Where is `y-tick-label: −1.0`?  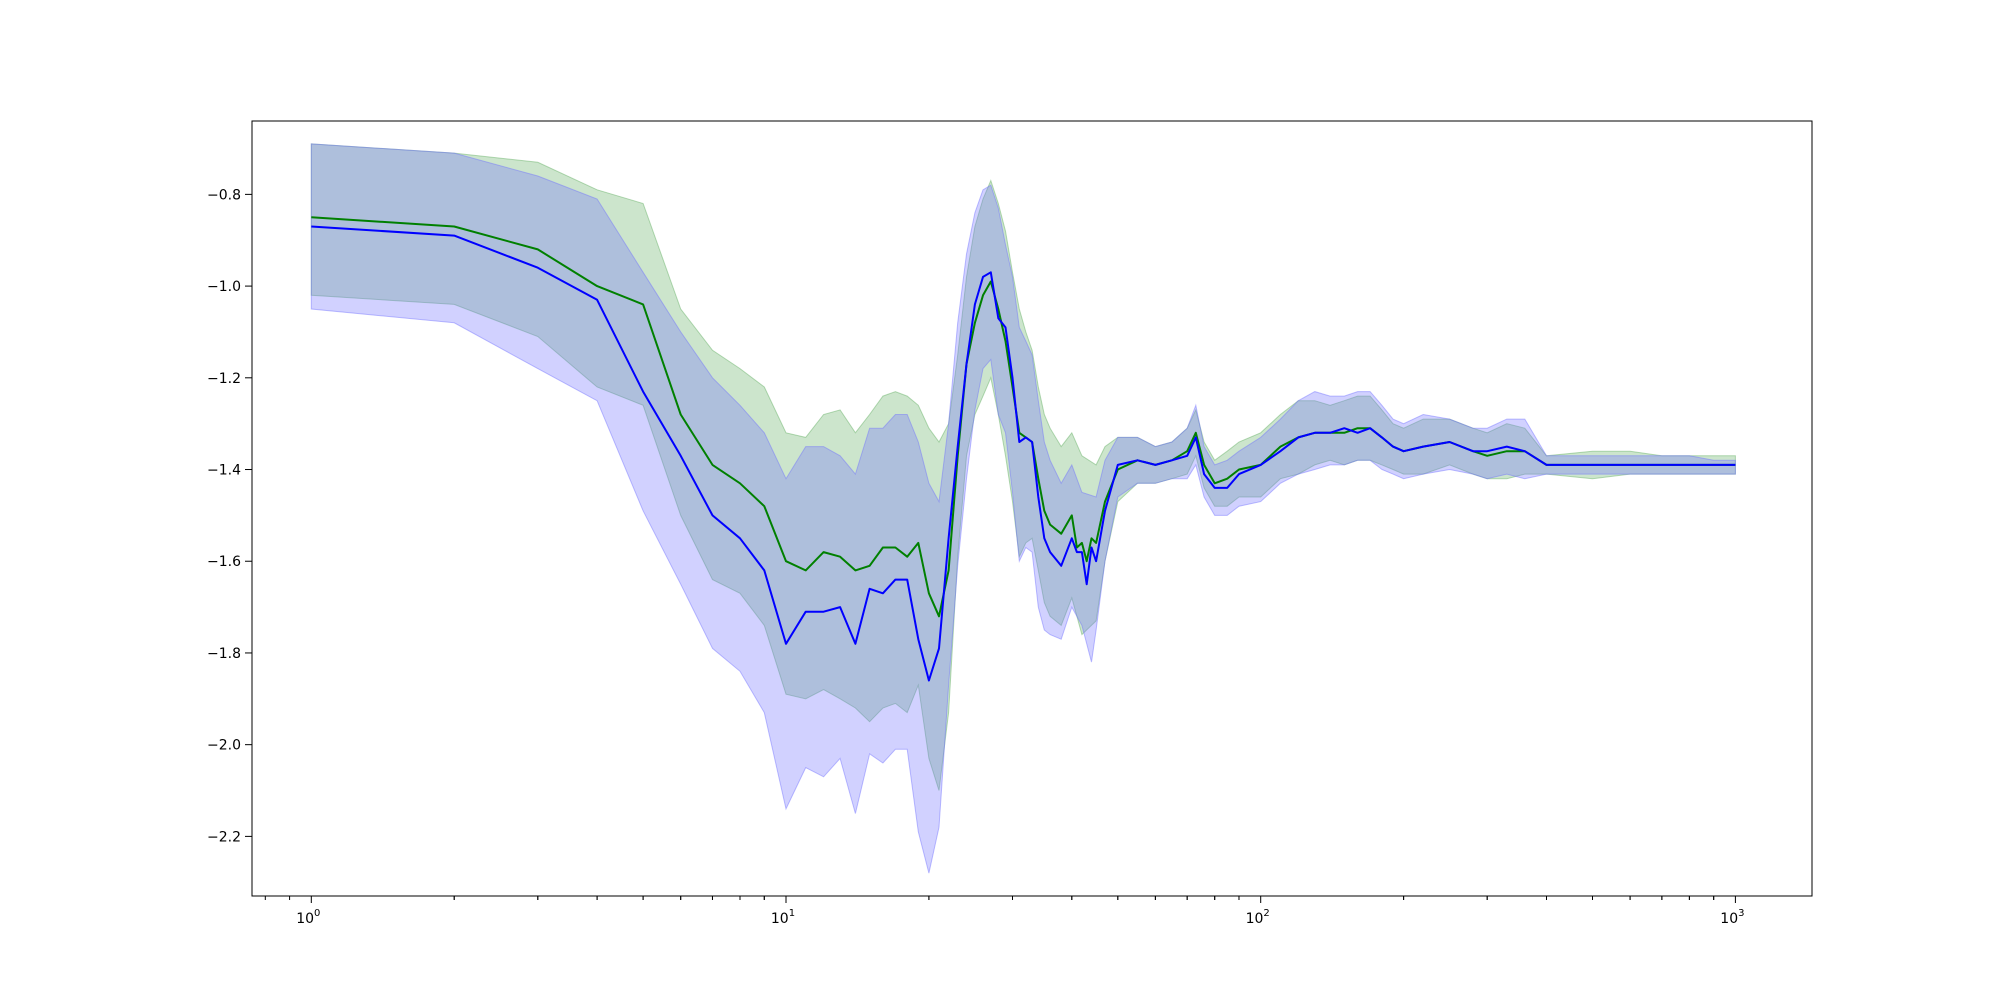
y-tick-label: −1.0 is located at coordinates (224, 287).